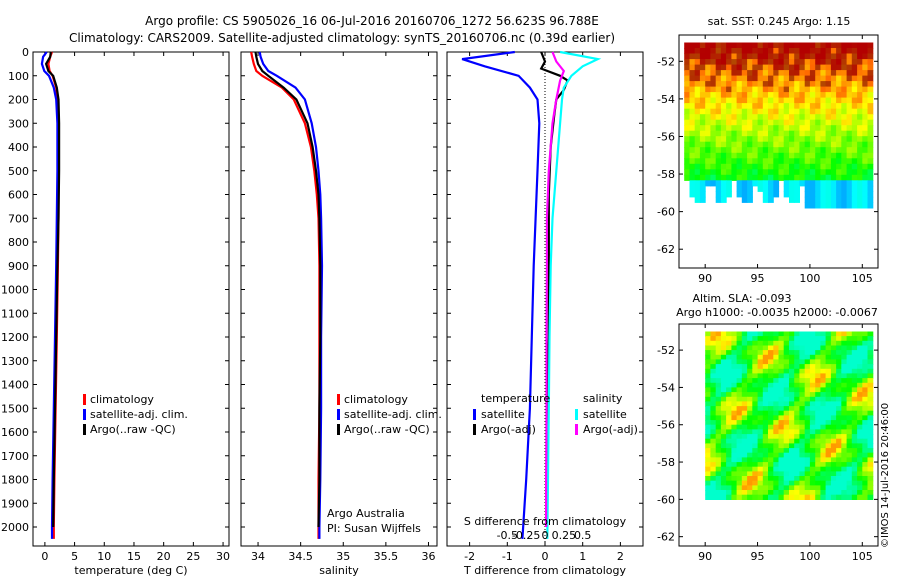 Image resolution: width=900 pixels, height=580 pixels. What do you see at coordinates (18, 147) in the screenshot?
I see `y-tick-label: 400` at bounding box center [18, 147].